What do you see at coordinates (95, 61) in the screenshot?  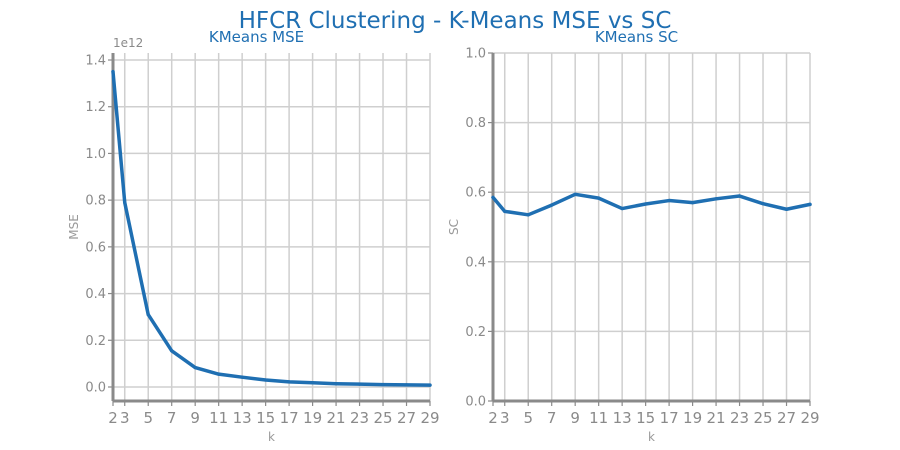 I see `y-tick-label: 1.4` at bounding box center [95, 61].